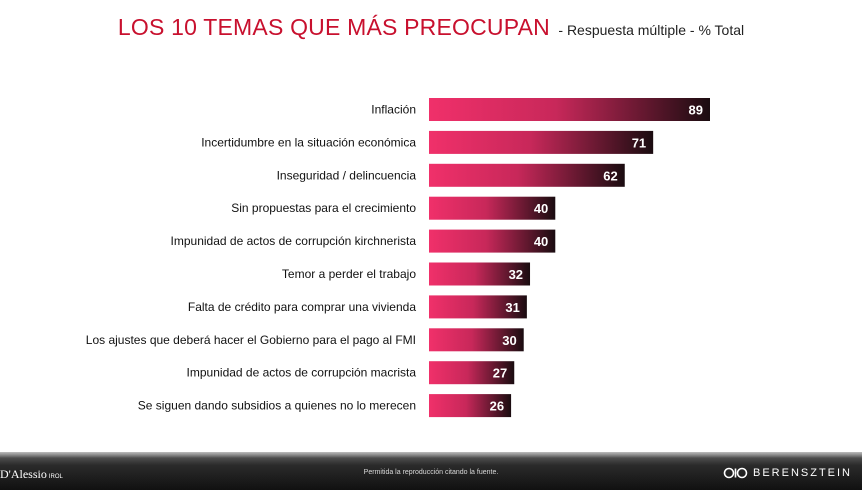  I want to click on value-label: 89, so click(696, 110).